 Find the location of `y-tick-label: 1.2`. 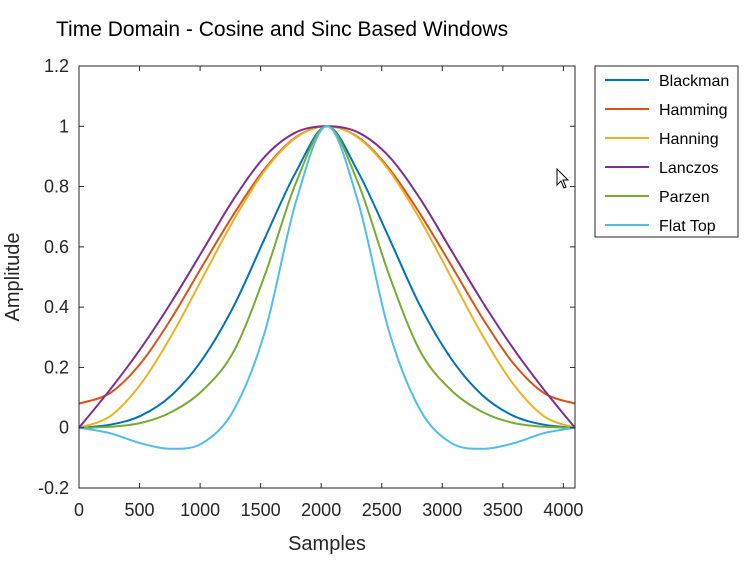

y-tick-label: 1.2 is located at coordinates (56, 66).